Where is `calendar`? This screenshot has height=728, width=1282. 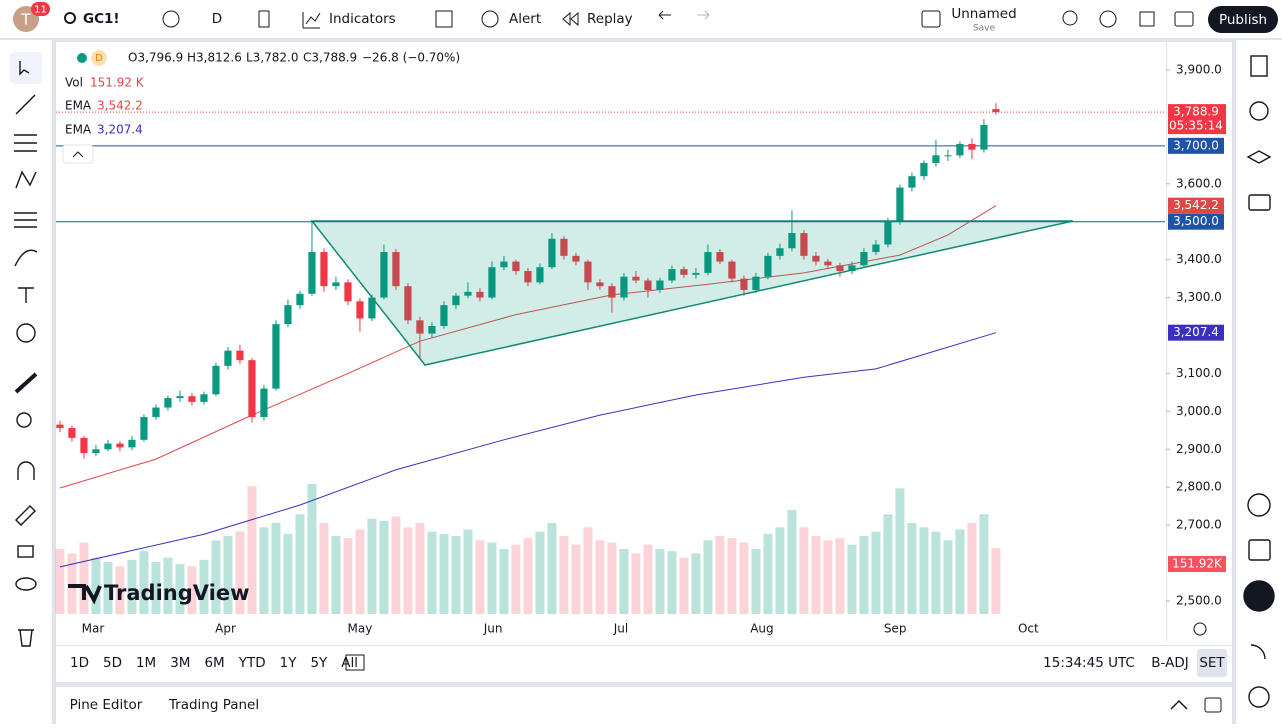 calendar is located at coordinates (1259, 550).